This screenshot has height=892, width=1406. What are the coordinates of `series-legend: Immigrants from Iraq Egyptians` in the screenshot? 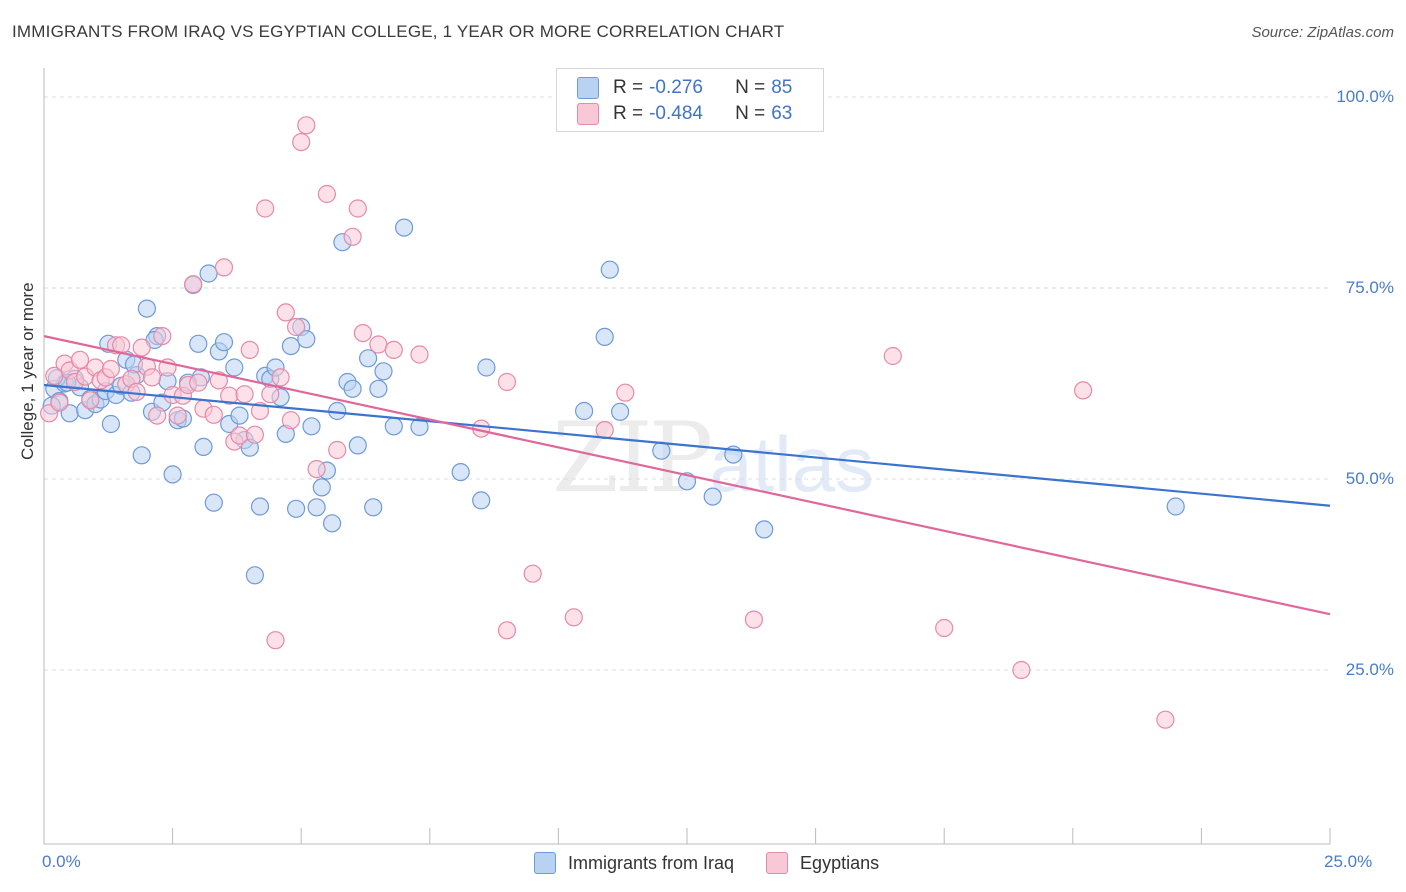 It's located at (722, 863).